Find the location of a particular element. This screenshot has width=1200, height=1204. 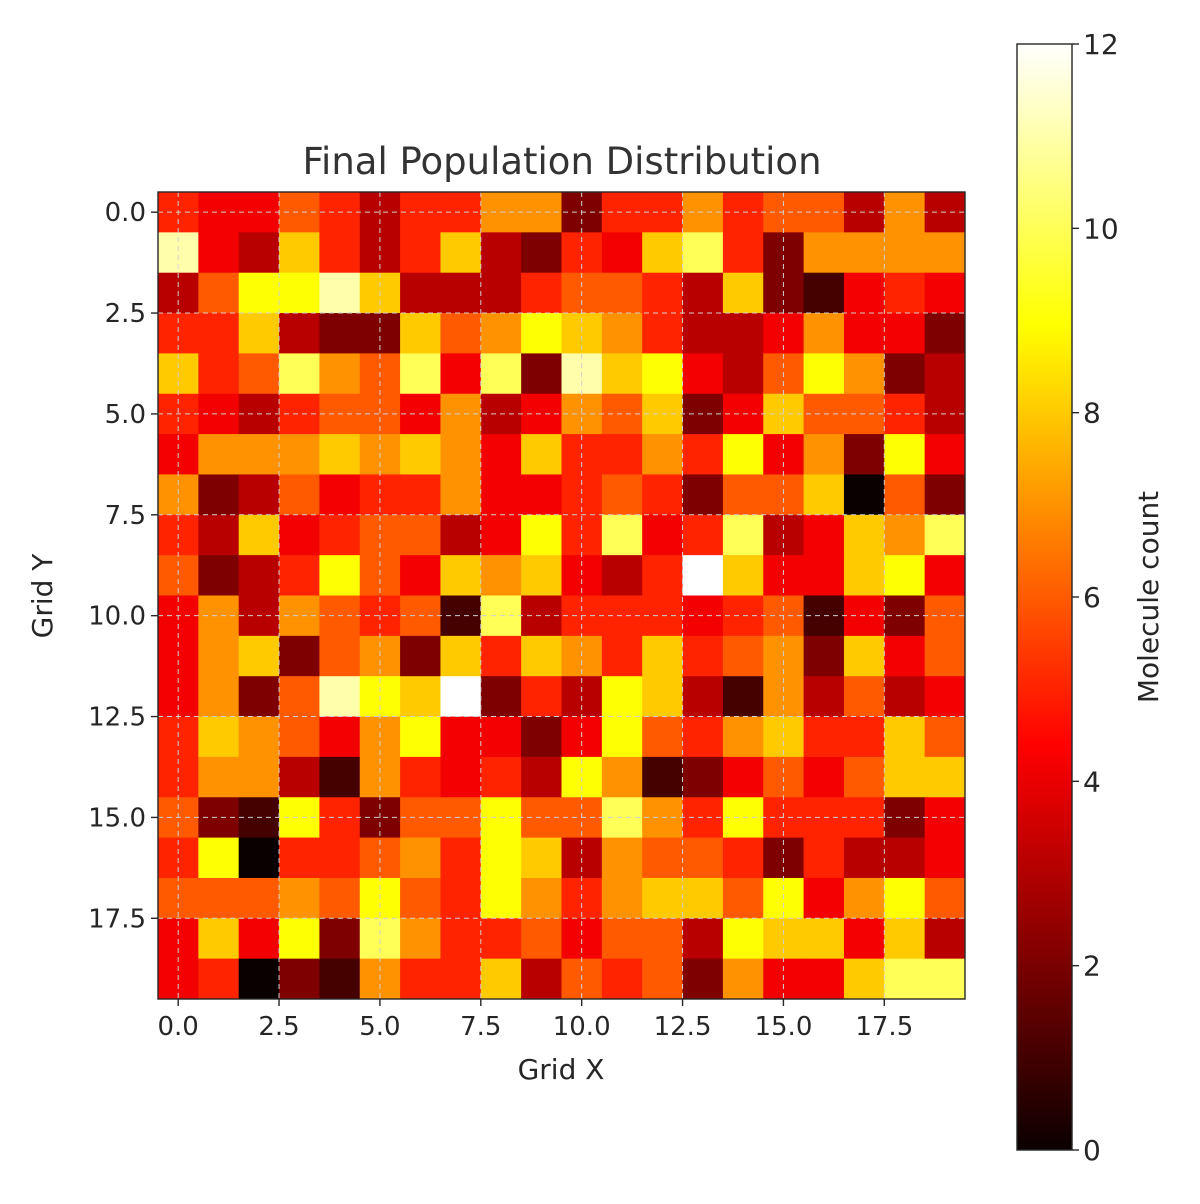

x-tick-label: 5.0 is located at coordinates (379, 1027).